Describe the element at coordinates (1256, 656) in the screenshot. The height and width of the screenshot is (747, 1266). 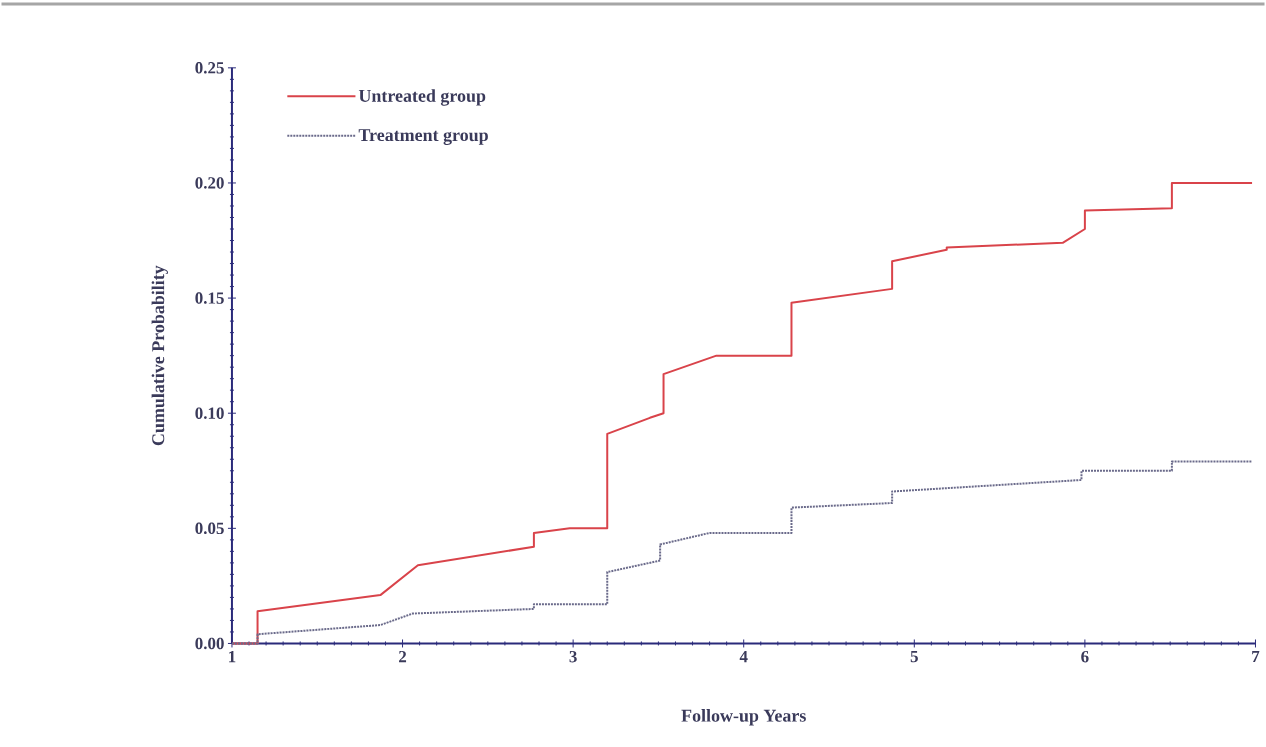
I see `x-tick-label: 7` at that location.